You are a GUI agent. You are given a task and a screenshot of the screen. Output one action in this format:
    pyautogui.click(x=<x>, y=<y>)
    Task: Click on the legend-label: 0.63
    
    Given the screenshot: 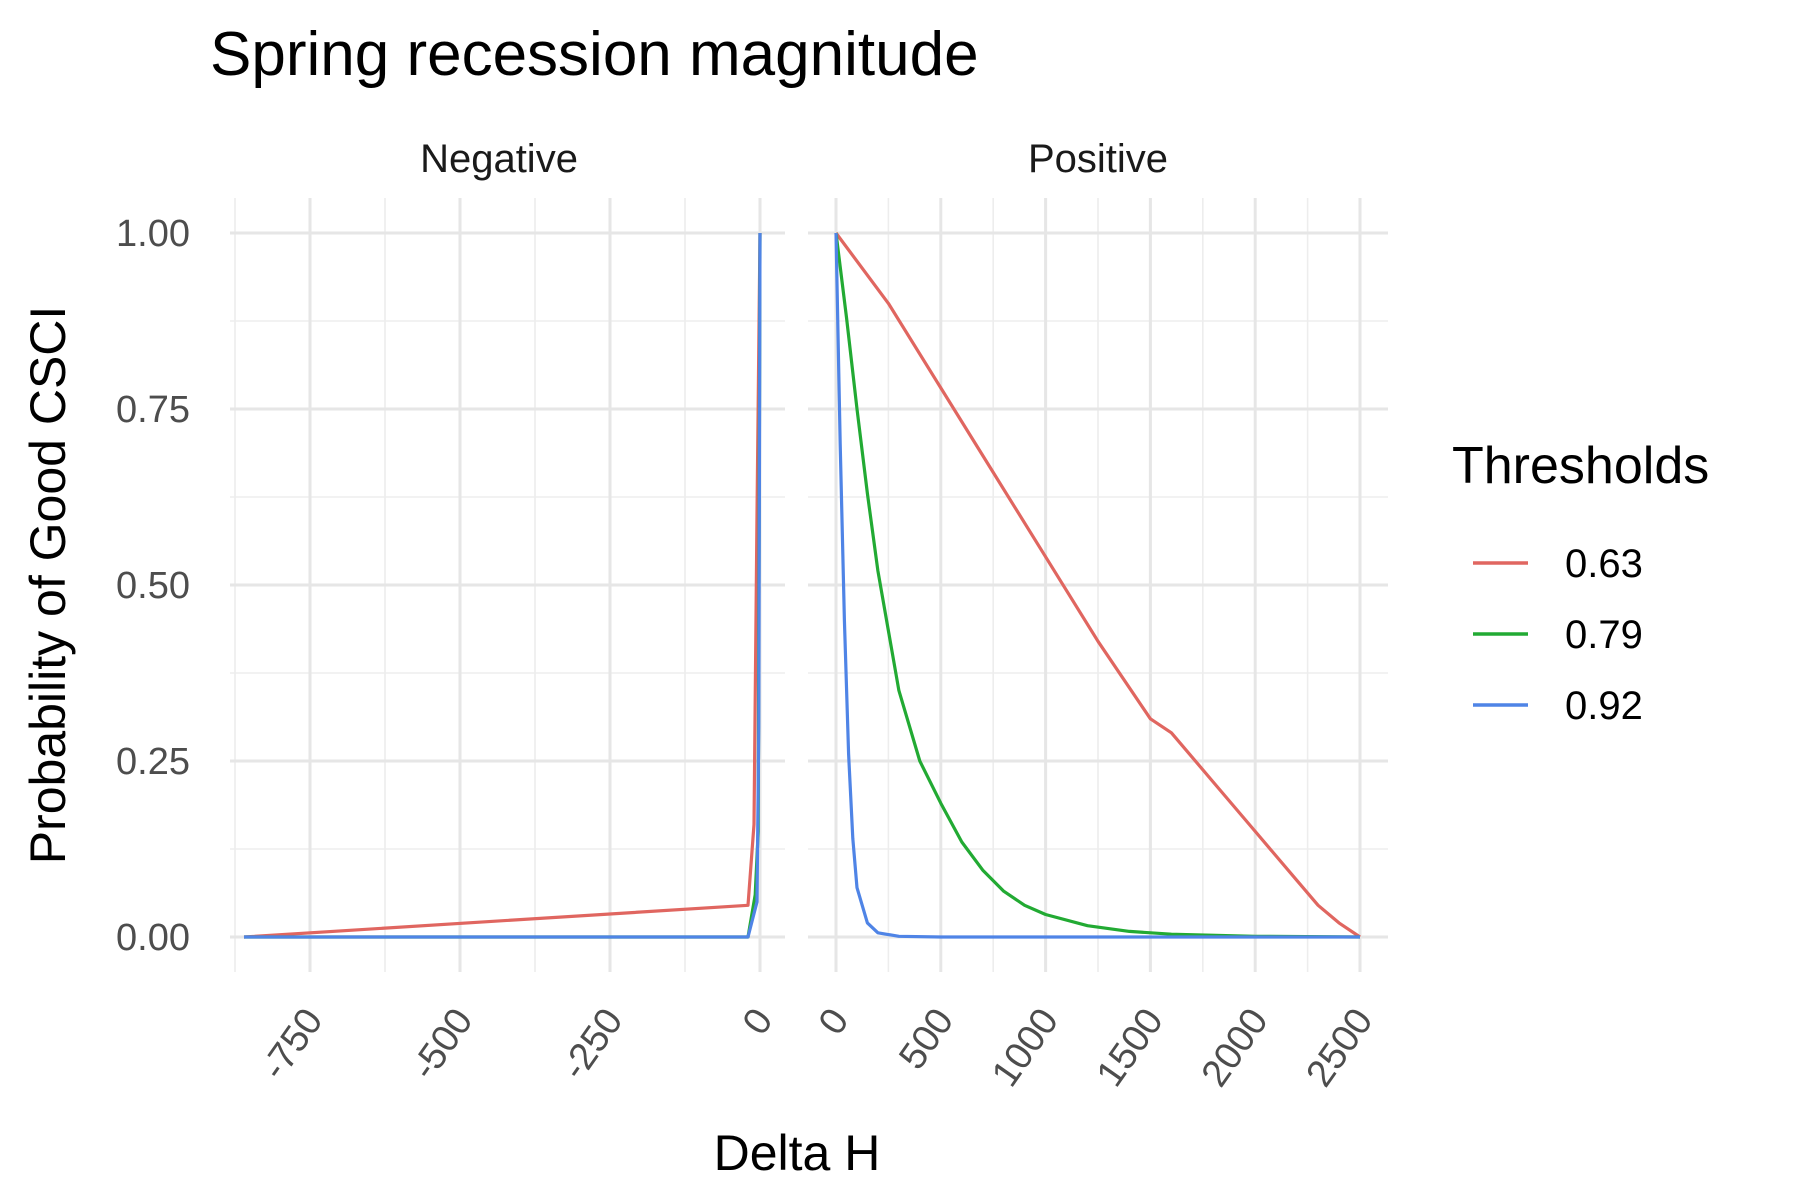 What is the action you would take?
    pyautogui.click(x=1604, y=564)
    